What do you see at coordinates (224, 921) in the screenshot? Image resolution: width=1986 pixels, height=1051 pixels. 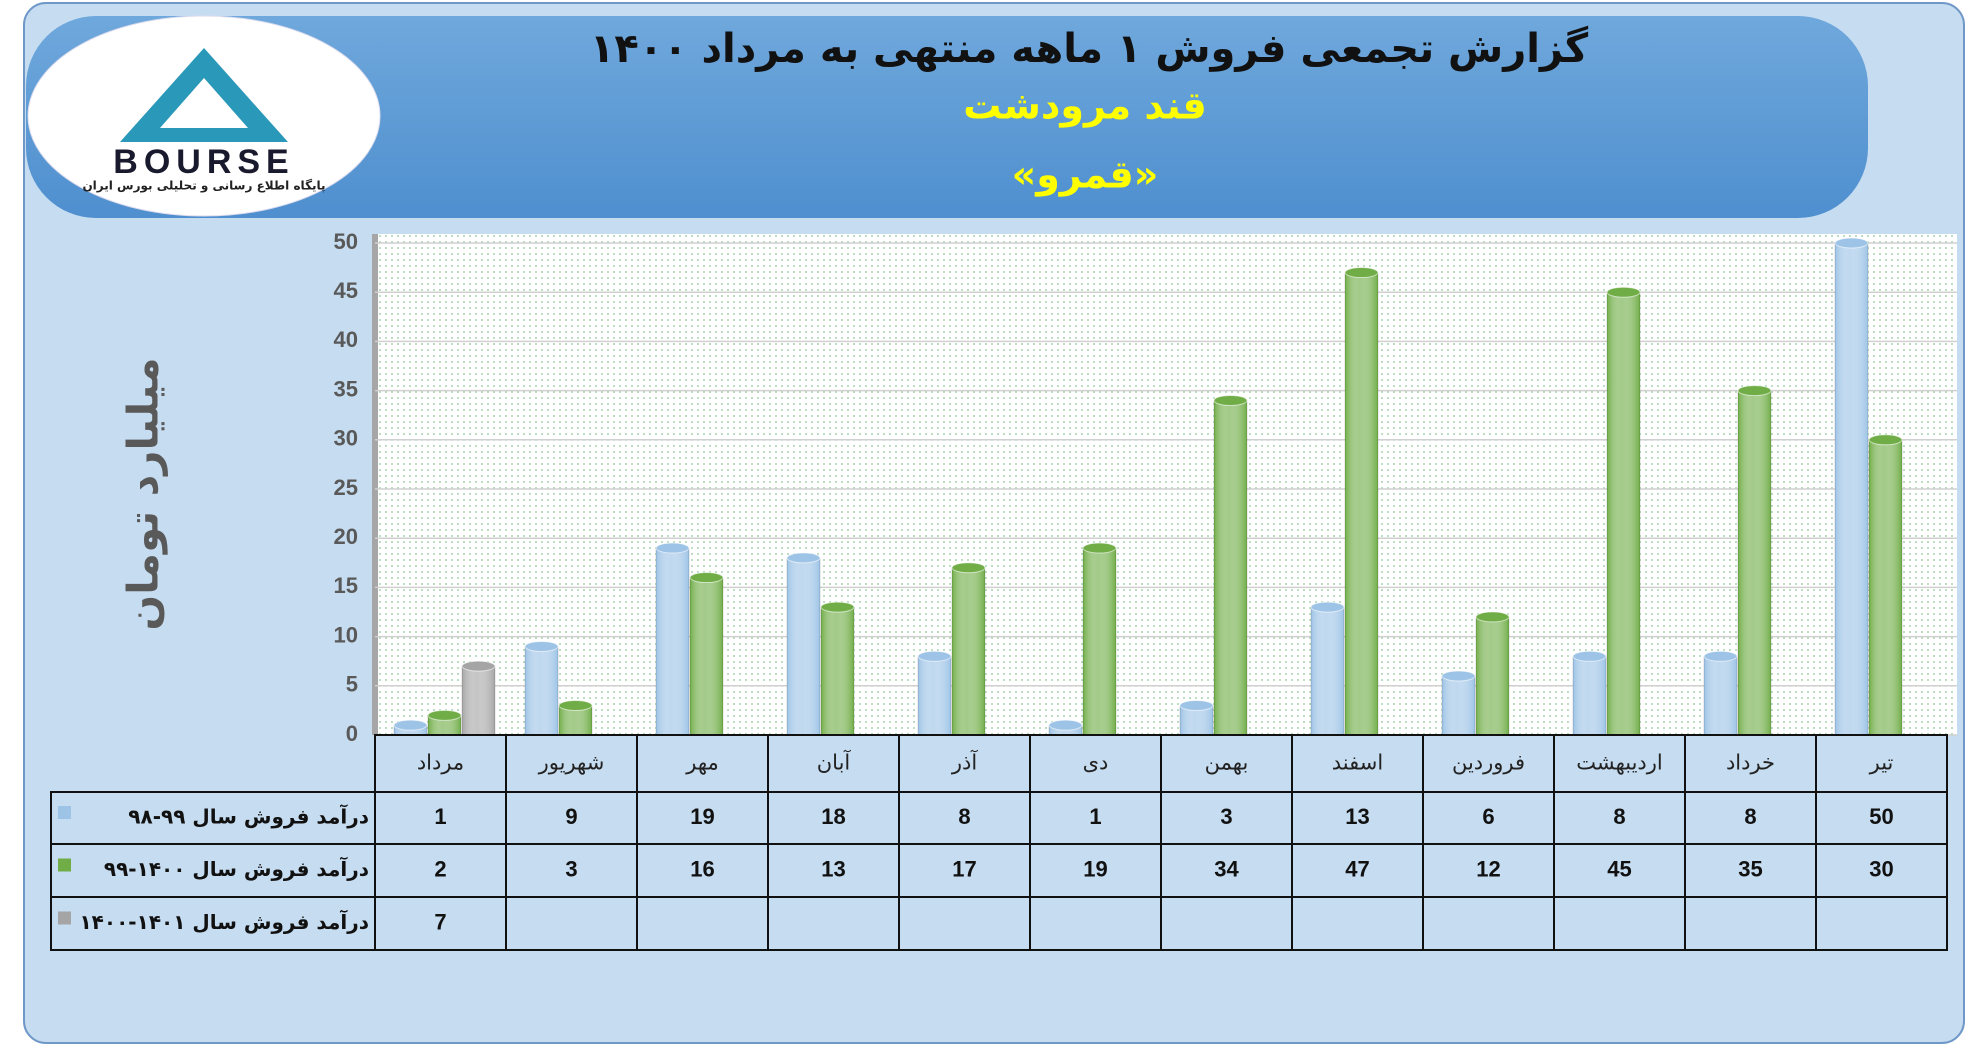 I see `legend-label: درآمد فروش سال ۱۴۰۱-۱۴۰۰` at bounding box center [224, 921].